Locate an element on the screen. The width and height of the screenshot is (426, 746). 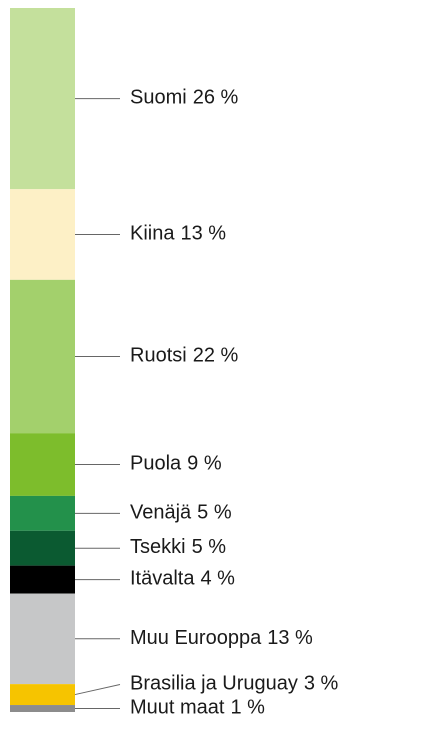
category-name: Muu Eurooppa is located at coordinates (196, 638).